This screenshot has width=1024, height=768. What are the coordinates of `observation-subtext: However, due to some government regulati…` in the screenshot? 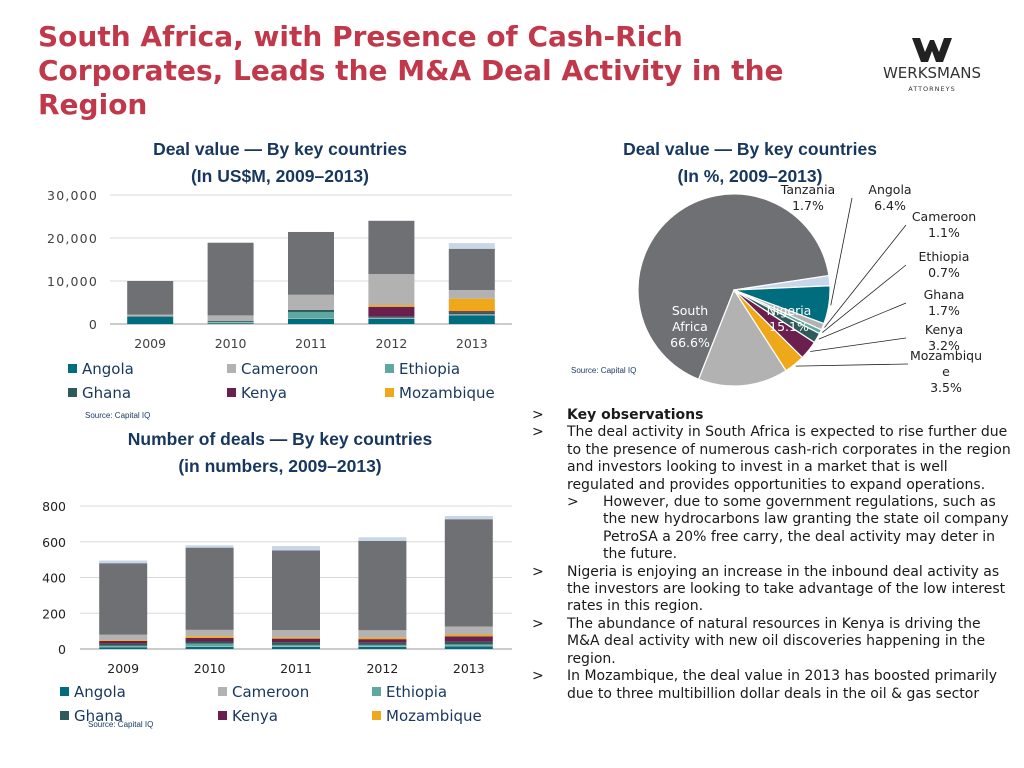 It's located at (806, 528).